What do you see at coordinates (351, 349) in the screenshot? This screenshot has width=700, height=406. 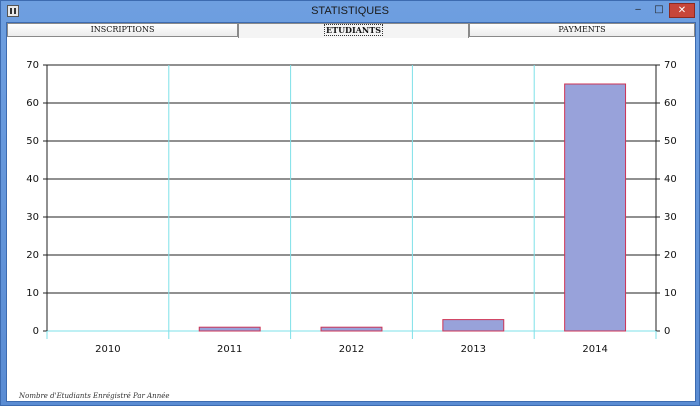 I see `x-tick-label: 2012` at bounding box center [351, 349].